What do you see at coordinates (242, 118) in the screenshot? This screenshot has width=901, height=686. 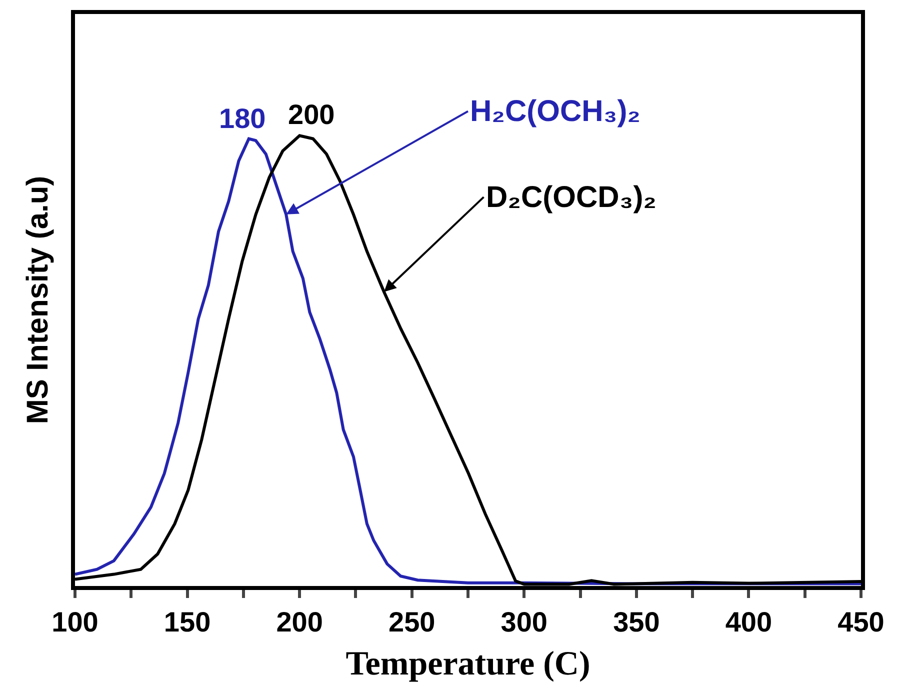 I see `annotation: 180` at bounding box center [242, 118].